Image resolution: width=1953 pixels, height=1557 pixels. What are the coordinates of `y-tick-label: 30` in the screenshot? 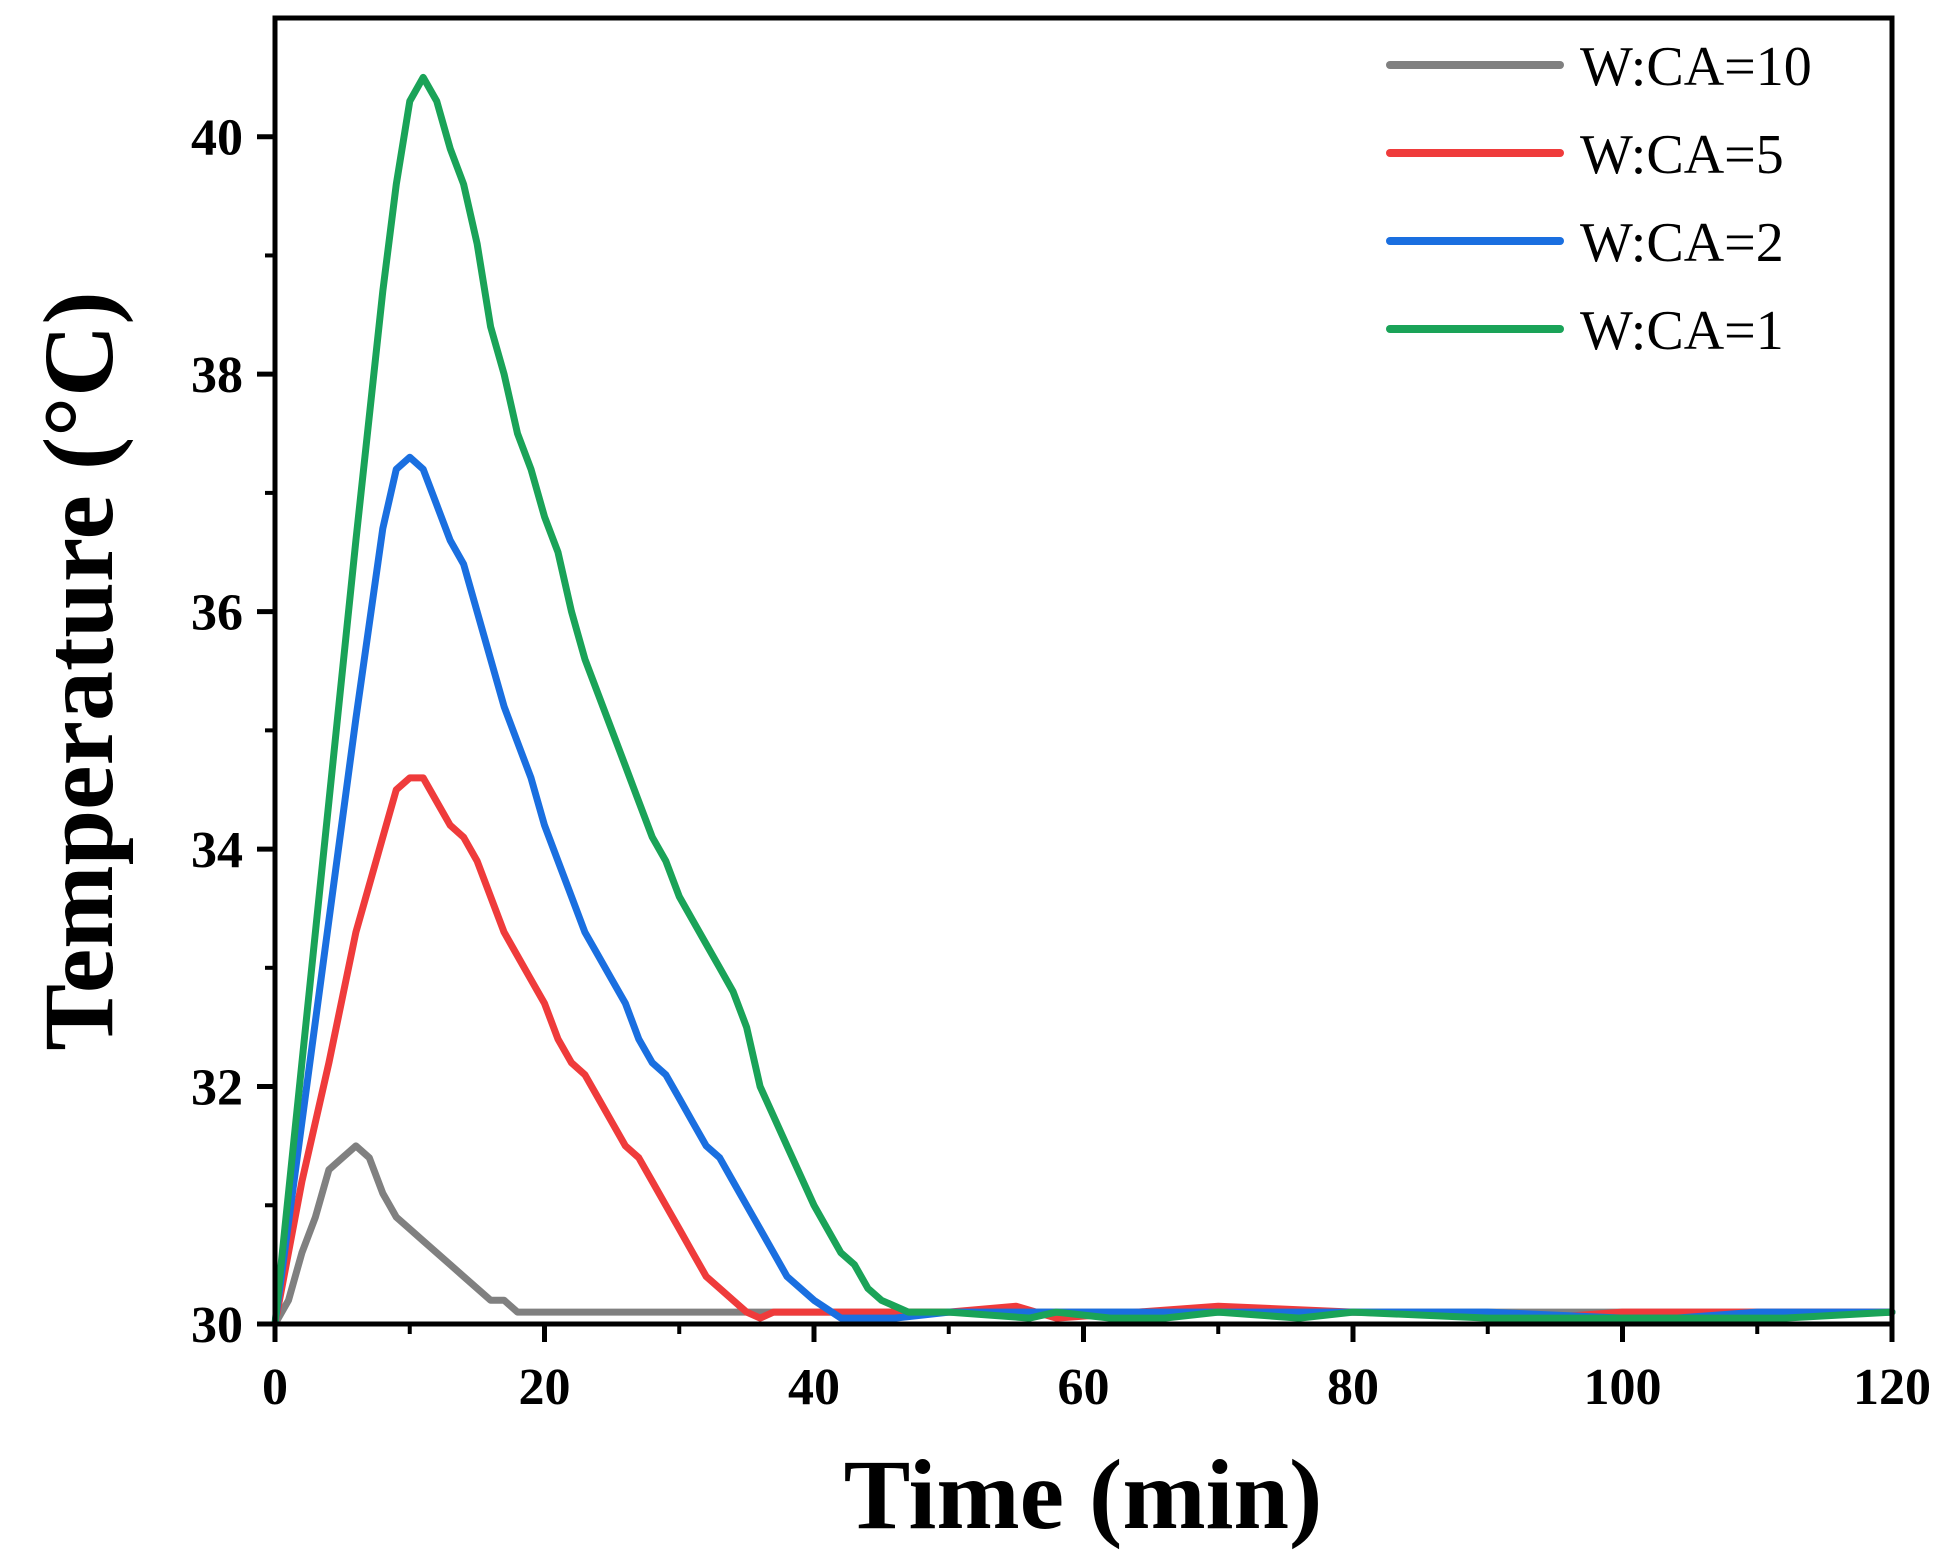 It's located at (217, 1325).